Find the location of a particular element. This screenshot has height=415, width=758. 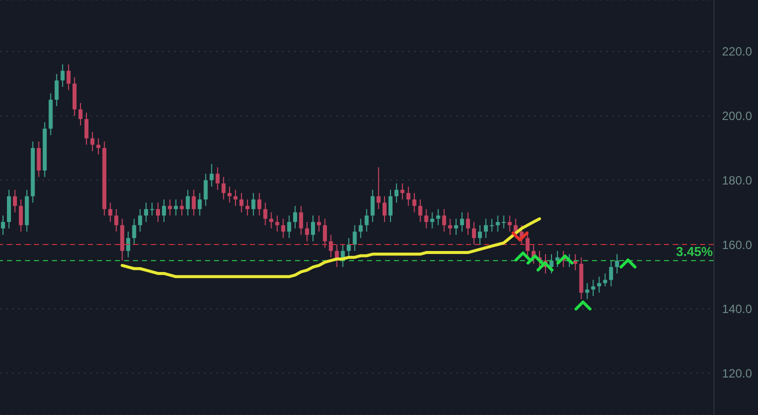

y-tick-label: 120.0 is located at coordinates (737, 373).